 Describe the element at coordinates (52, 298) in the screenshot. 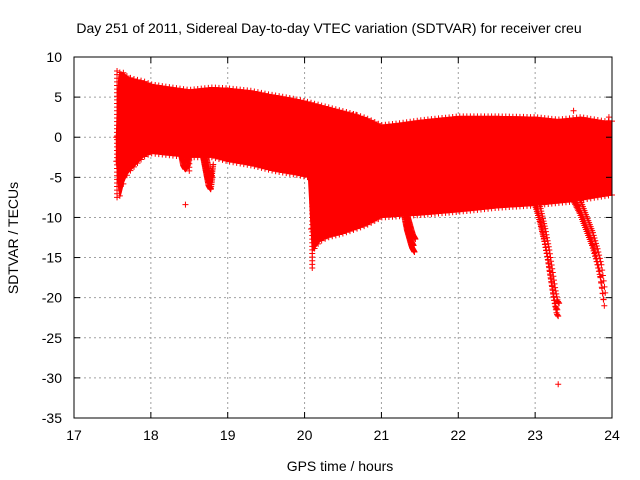

I see `y-tick-label: -20` at that location.